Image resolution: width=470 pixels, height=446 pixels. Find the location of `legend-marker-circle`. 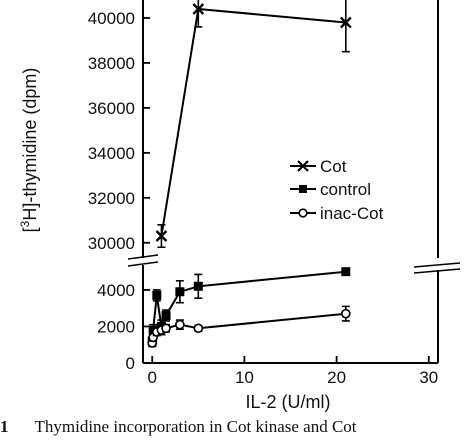

legend-marker-circle is located at coordinates (303, 213).